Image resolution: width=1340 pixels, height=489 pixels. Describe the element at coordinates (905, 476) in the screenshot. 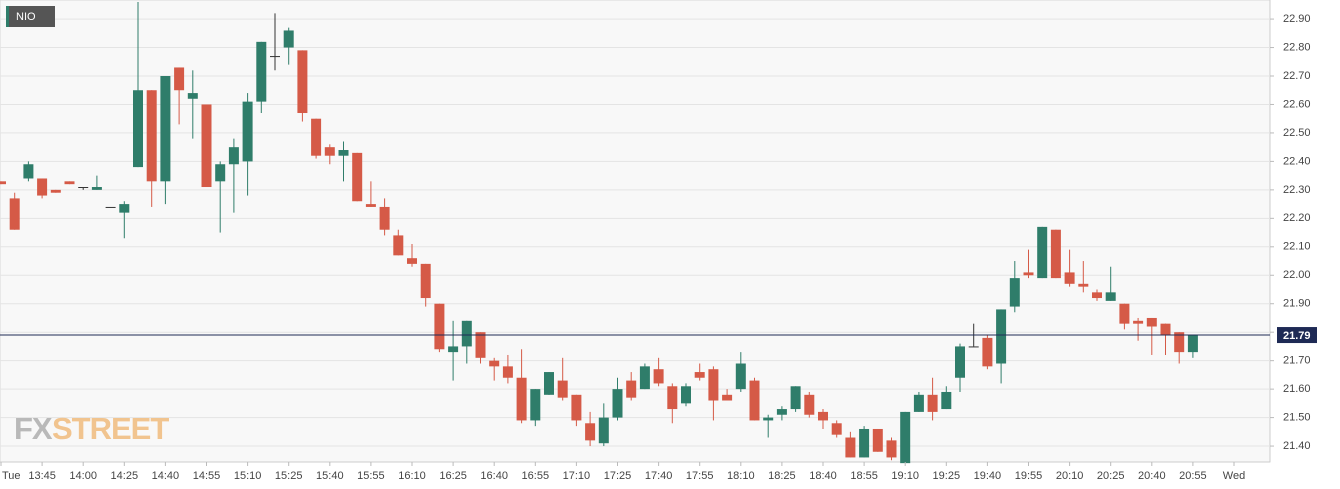

I see `x-tick-label: 19:10` at that location.